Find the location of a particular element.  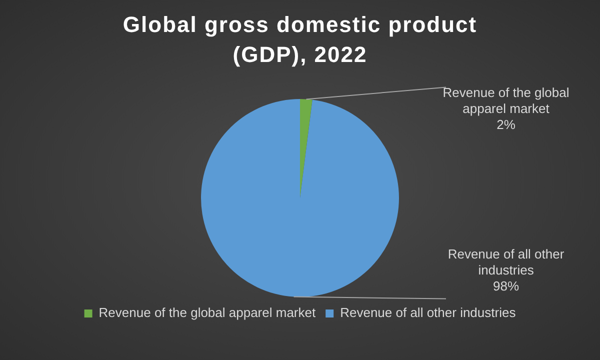

legend-label: Revenue of all other industries is located at coordinates (428, 312).